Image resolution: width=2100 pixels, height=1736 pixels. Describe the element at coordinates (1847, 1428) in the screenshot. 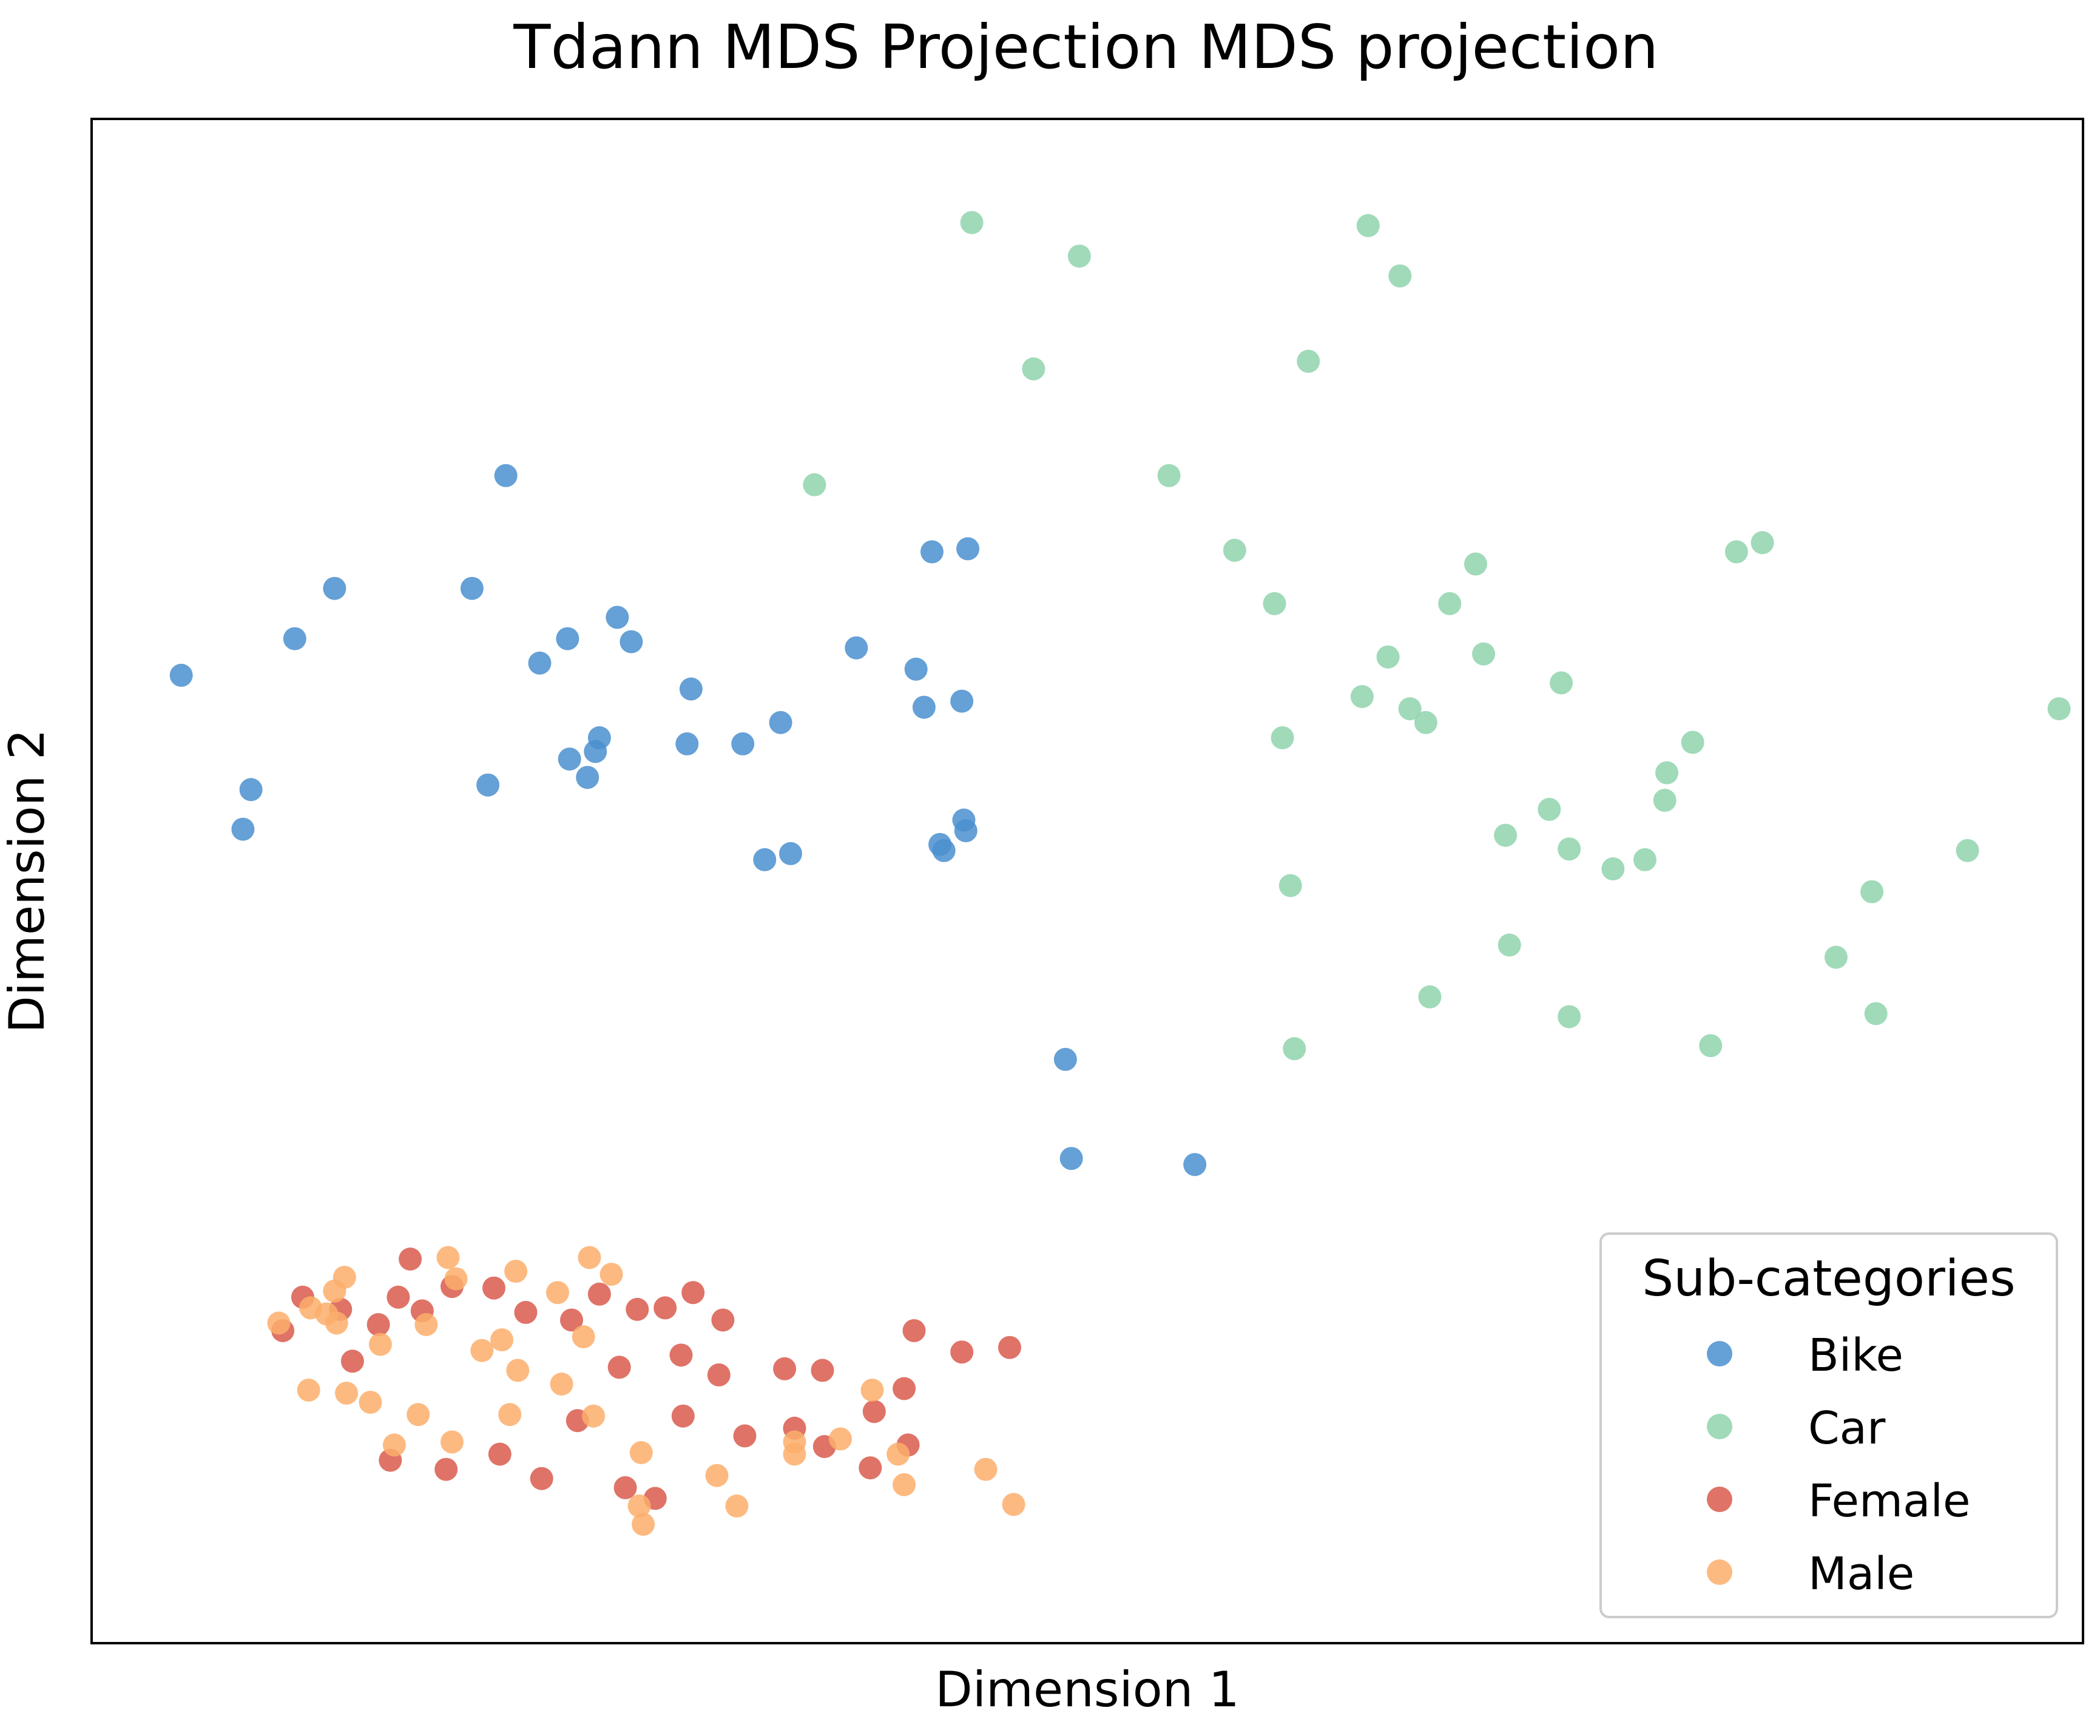

I see `legend-label-car: Car` at that location.